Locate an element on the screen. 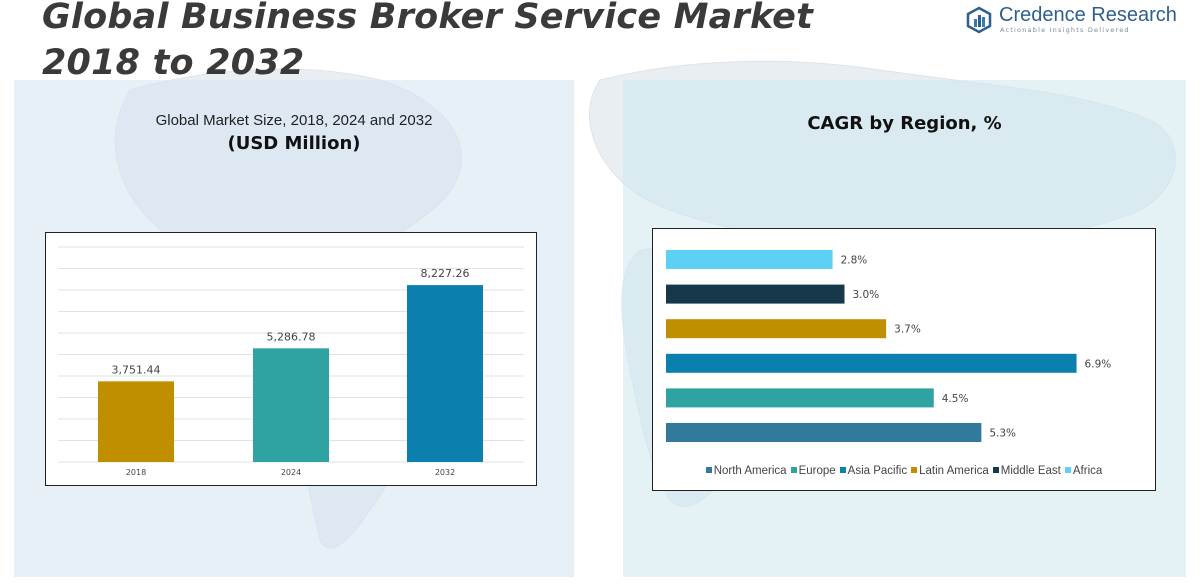 The width and height of the screenshot is (1202, 587). bar-value-label: 3.7% is located at coordinates (907, 330).